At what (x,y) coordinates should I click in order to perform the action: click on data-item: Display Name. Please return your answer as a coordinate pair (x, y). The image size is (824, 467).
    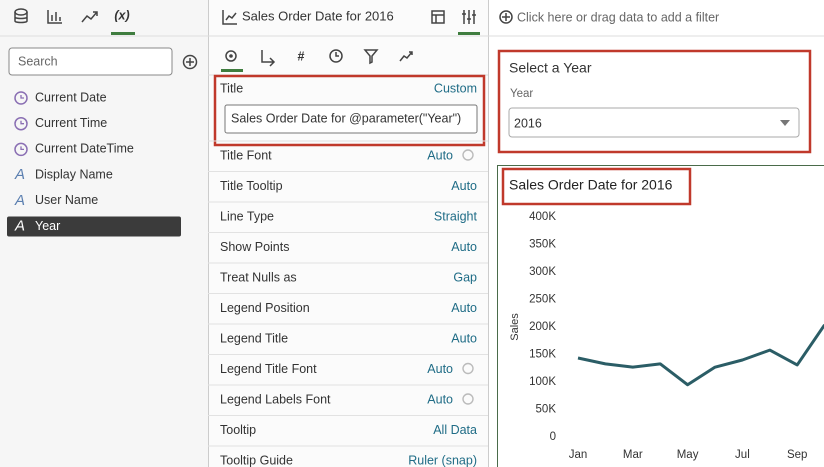
    Looking at the image, I should click on (74, 174).